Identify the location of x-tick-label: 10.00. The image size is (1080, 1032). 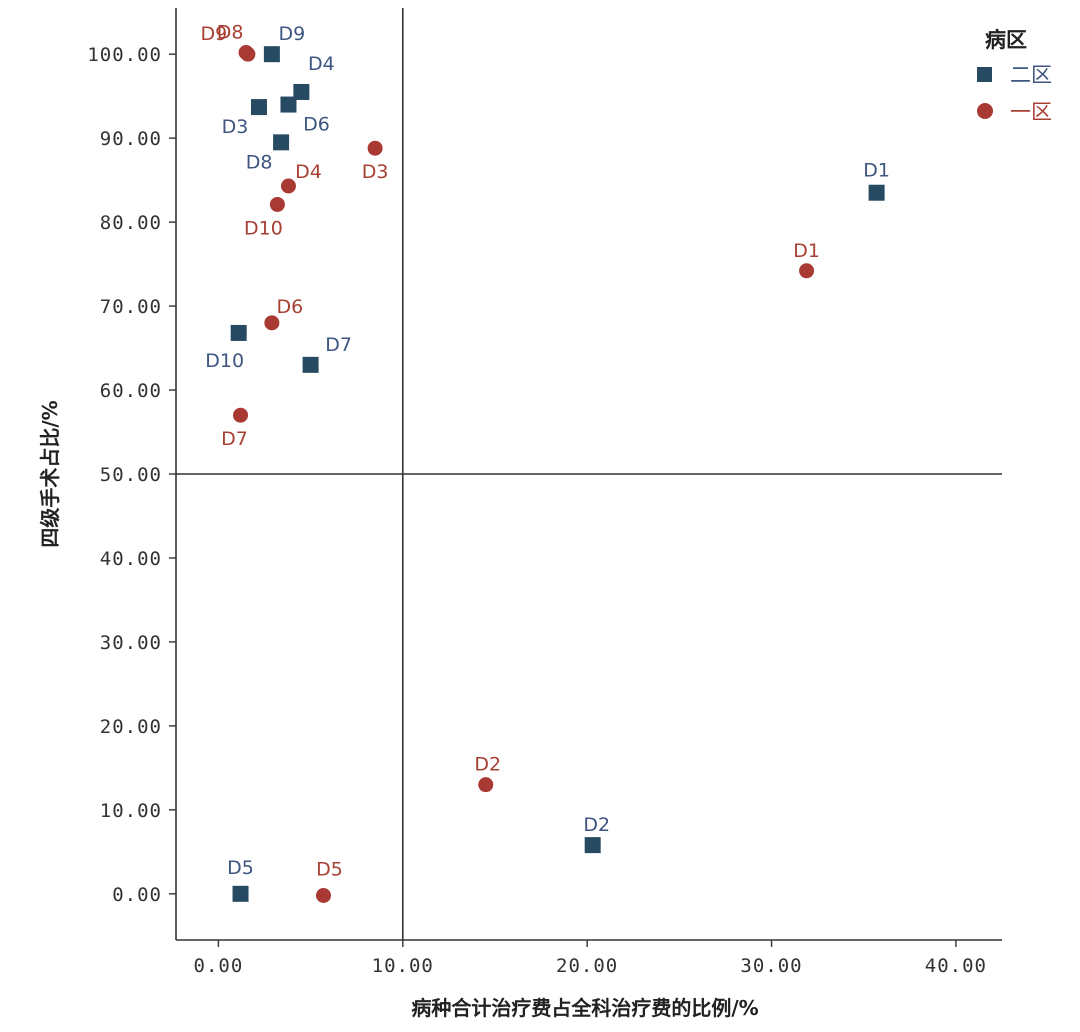
(403, 966).